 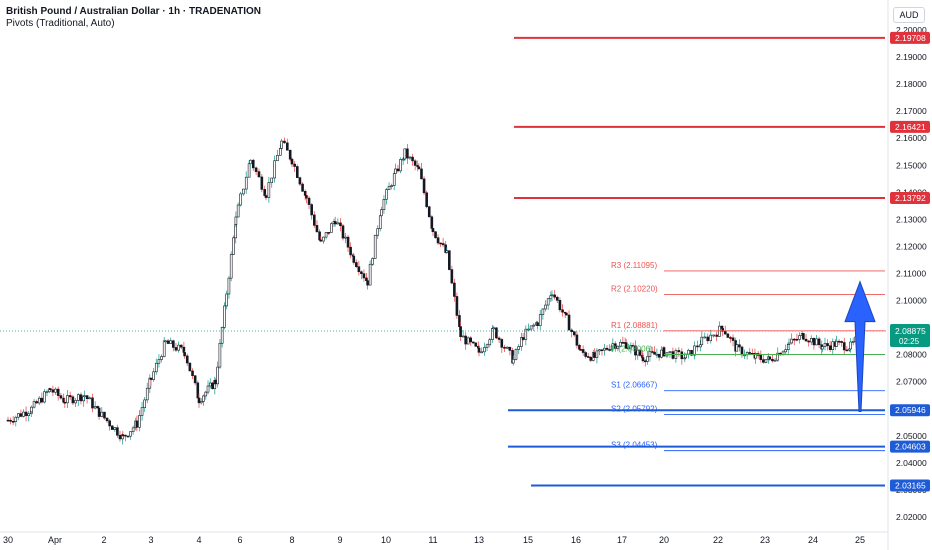 What do you see at coordinates (860, 346) in the screenshot?
I see `bullish-arrow` at bounding box center [860, 346].